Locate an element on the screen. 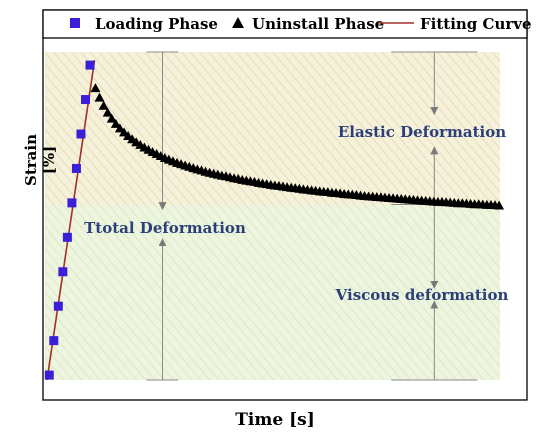 The height and width of the screenshot is (446, 550). fitting-curve-layer is located at coordinates (71, 220).